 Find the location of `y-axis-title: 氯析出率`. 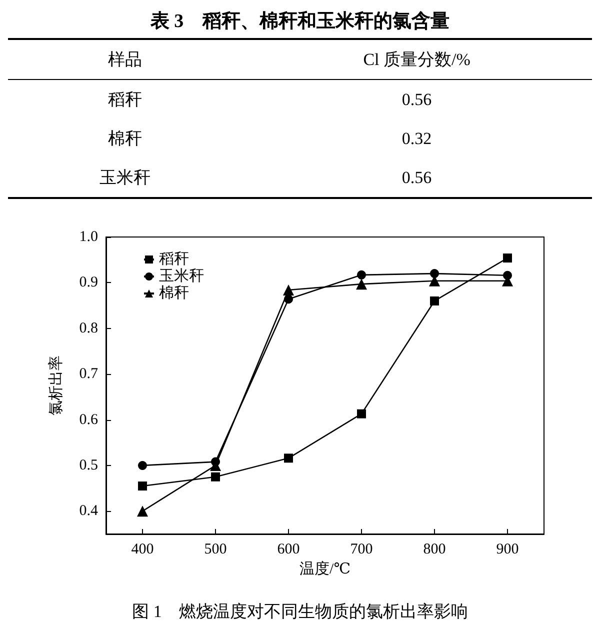

y-axis-title: 氯析出率 is located at coordinates (56, 386).